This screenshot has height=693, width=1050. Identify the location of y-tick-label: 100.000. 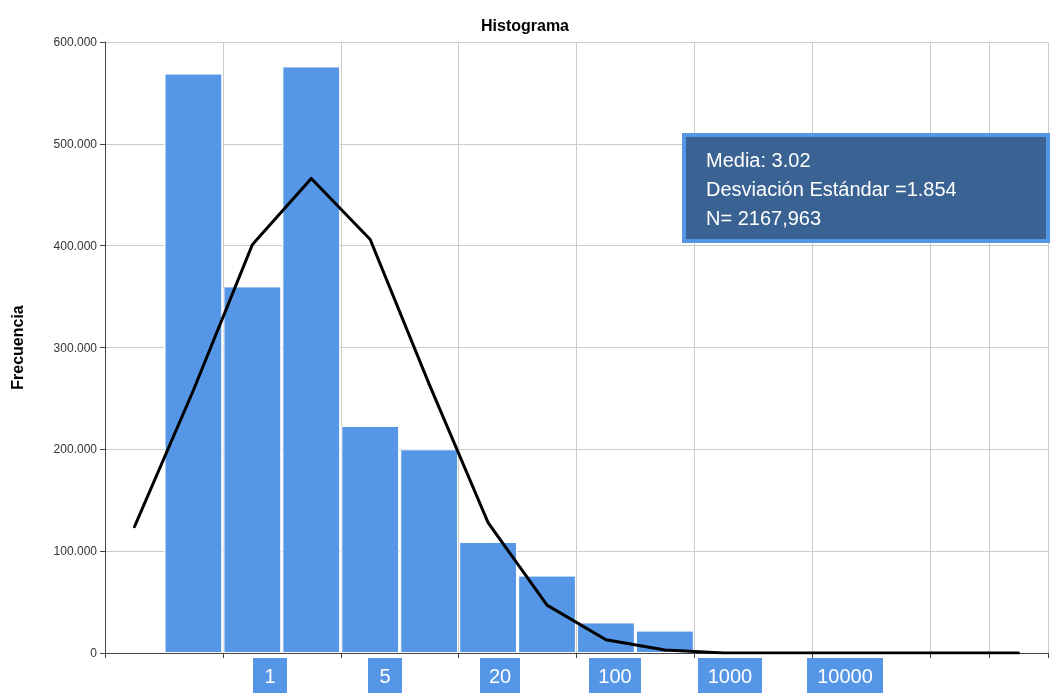
(75, 551).